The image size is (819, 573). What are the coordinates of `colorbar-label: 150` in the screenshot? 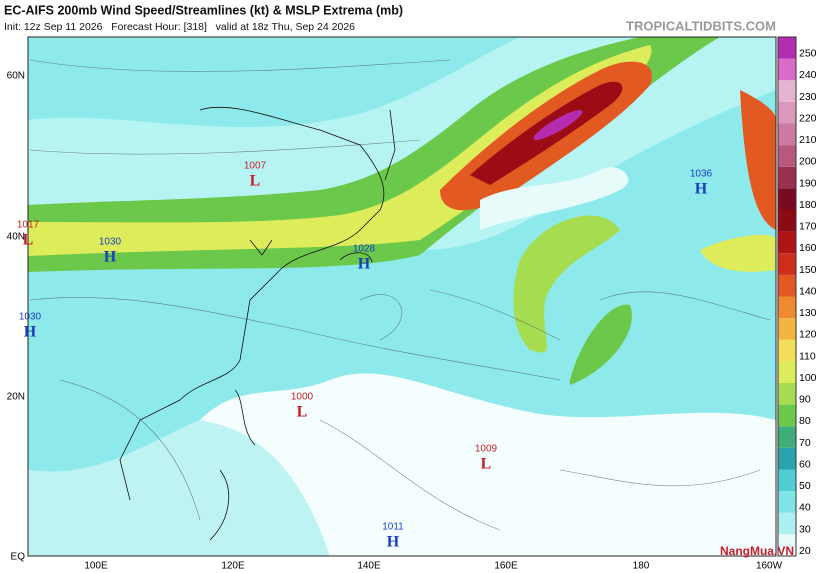 It's located at (808, 270).